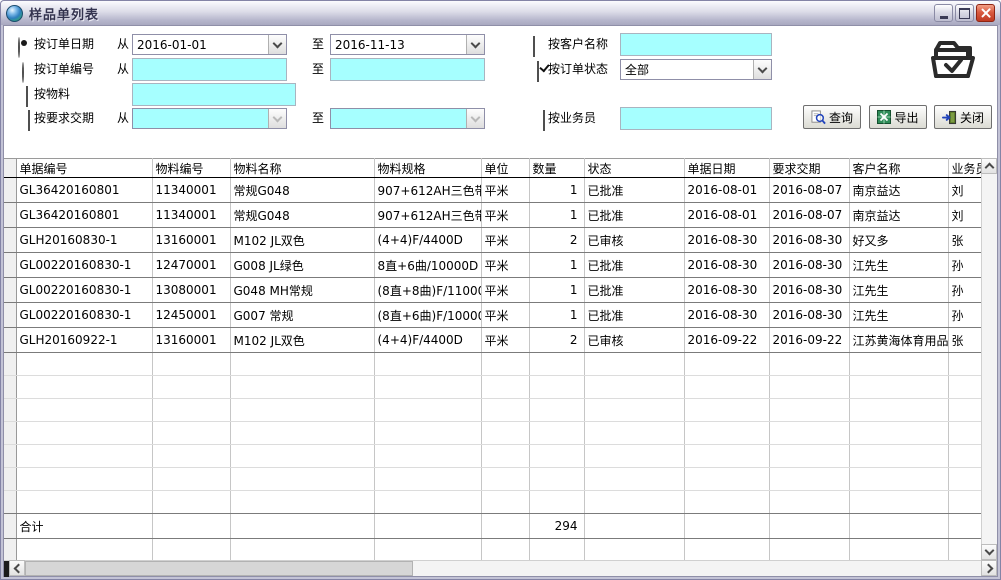  What do you see at coordinates (832, 117) in the screenshot?
I see `query-button: 查询` at bounding box center [832, 117].